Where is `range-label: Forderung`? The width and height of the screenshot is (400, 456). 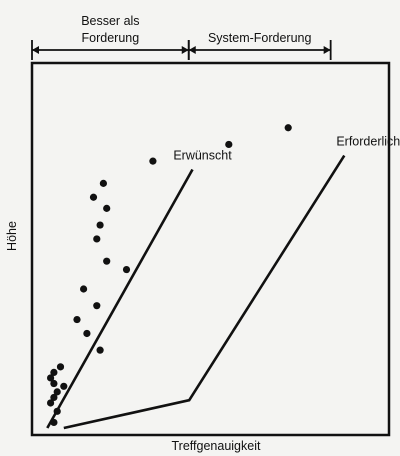
range-label: Forderung is located at coordinates (111, 38).